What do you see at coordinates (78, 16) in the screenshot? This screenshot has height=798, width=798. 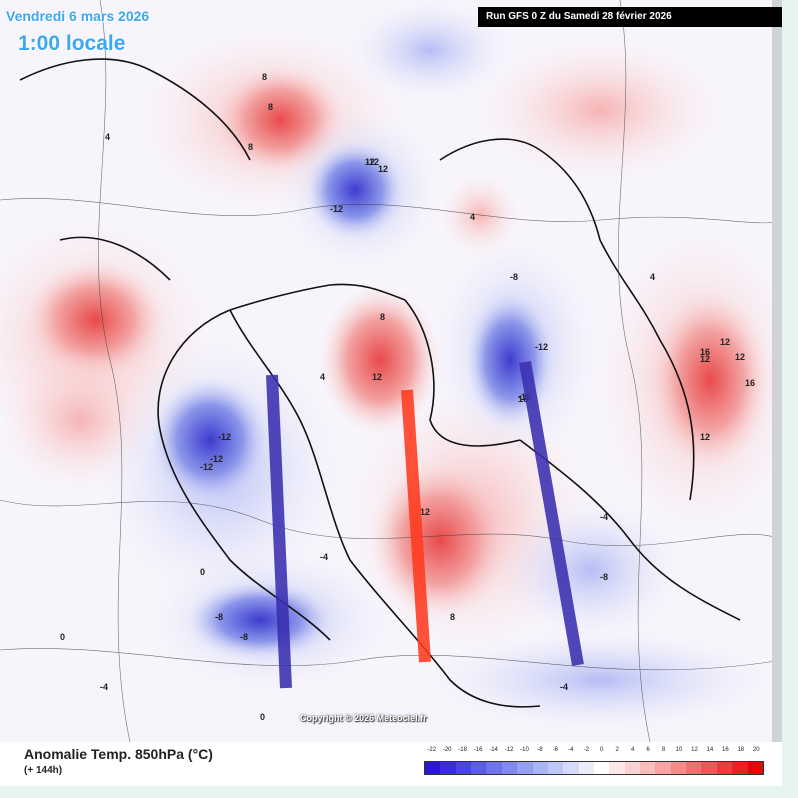 I see `forecast-date: Vendredi 6 mars 2026` at bounding box center [78, 16].